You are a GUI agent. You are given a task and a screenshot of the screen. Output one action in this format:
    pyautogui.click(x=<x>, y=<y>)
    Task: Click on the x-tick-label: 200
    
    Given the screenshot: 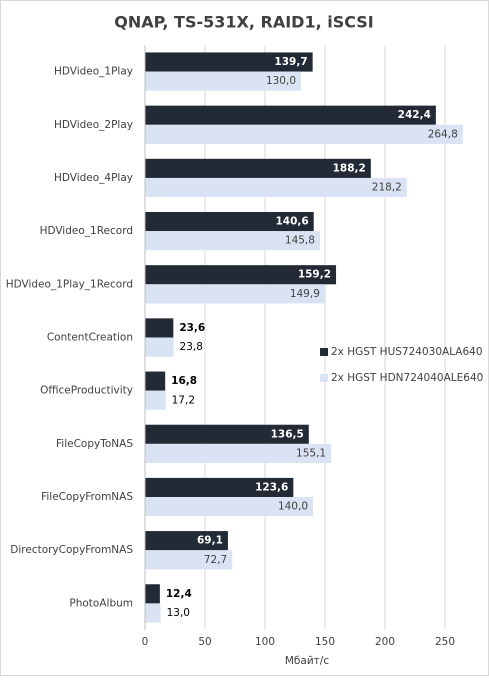 What is the action you would take?
    pyautogui.click(x=385, y=642)
    